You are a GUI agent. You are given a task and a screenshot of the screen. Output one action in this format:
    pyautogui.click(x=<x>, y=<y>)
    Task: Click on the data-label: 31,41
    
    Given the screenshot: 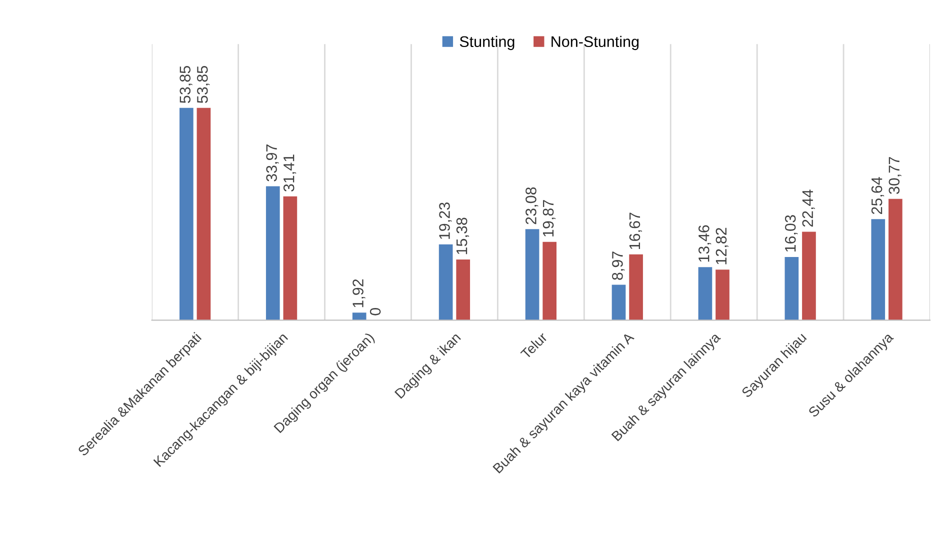 What is the action you would take?
    pyautogui.click(x=289, y=173)
    